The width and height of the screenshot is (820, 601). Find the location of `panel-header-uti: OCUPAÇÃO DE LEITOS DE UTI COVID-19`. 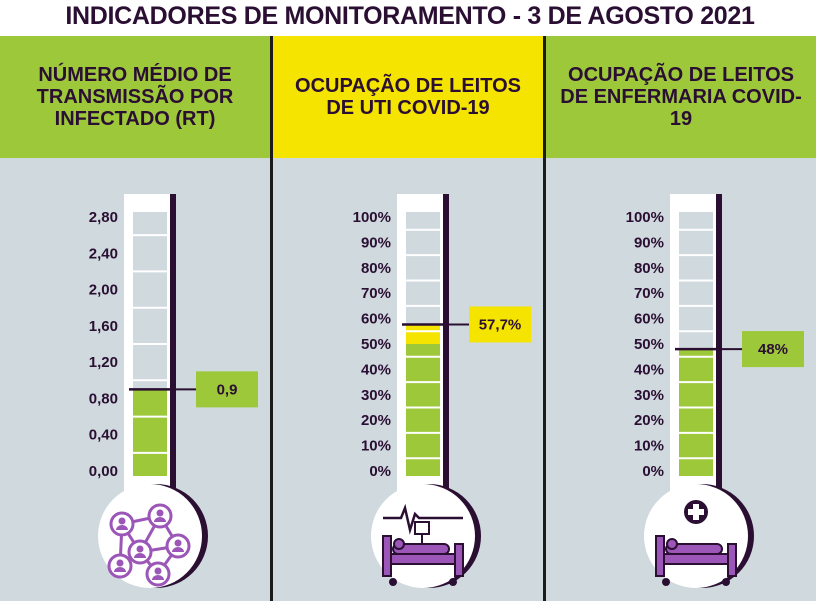

panel-header-uti: OCUPAÇÃO DE LEITOS DE UTI COVID-19 is located at coordinates (408, 97).